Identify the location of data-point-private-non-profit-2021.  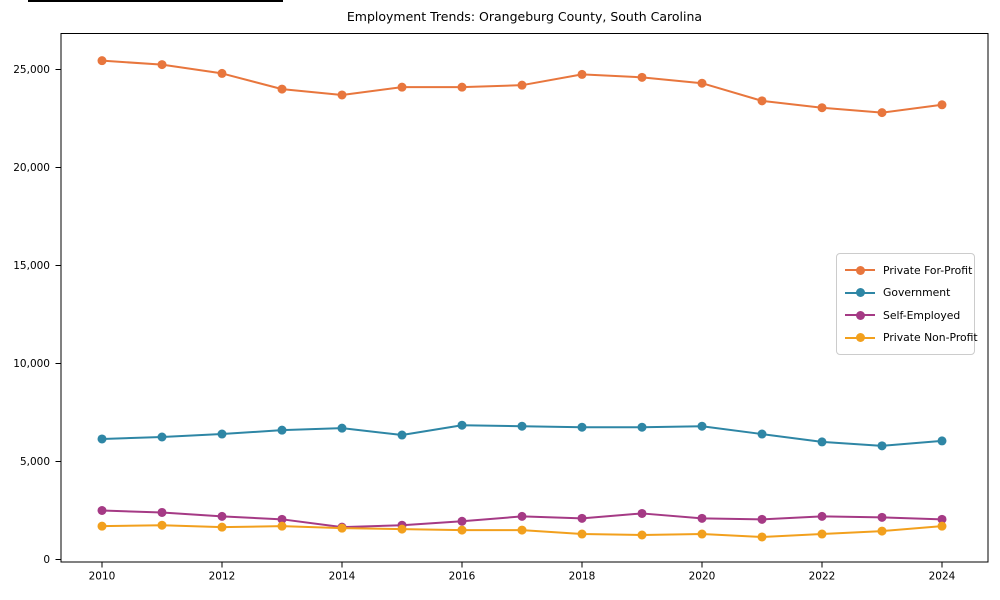
(762, 537).